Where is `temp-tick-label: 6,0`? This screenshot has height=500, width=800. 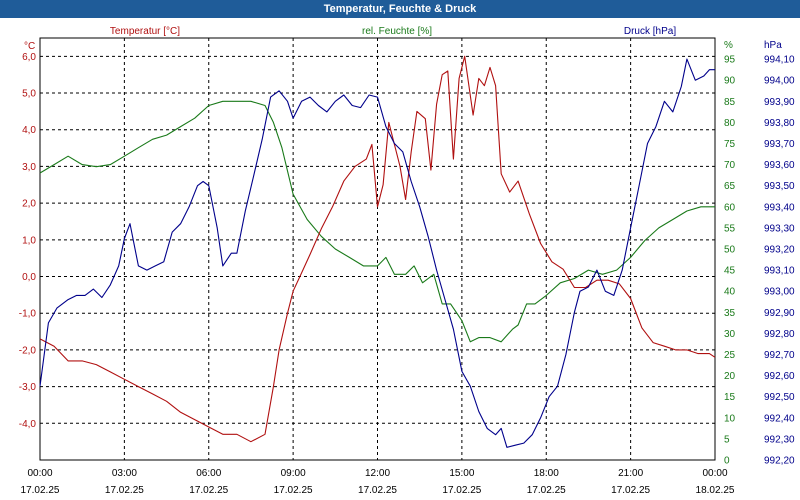 temp-tick-label: 6,0 is located at coordinates (29, 57).